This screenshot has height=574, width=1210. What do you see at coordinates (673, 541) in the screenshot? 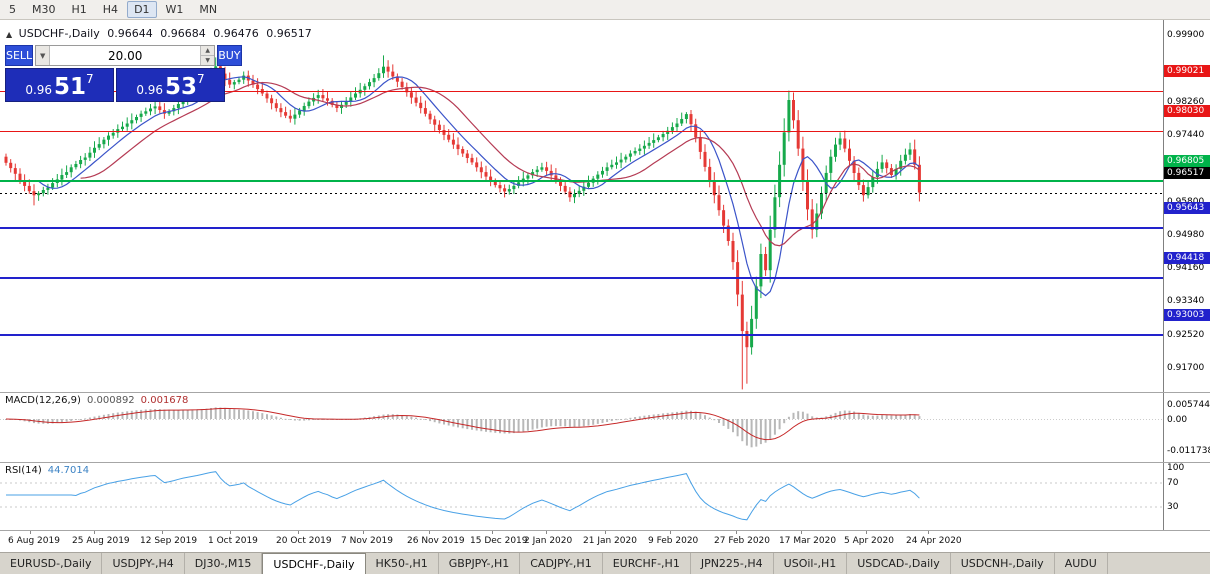
I see `date-label: 9 Feb 2020` at bounding box center [673, 541].